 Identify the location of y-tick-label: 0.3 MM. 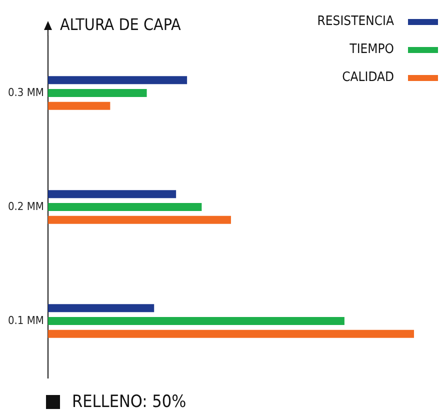
(26, 92).